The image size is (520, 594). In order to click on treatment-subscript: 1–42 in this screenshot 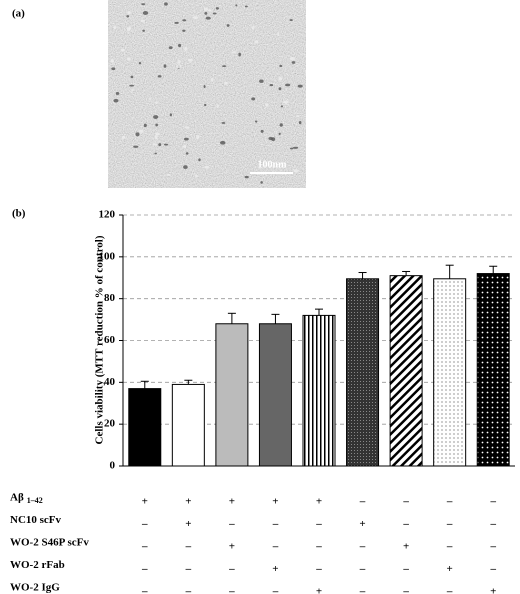, I will do `click(35, 500)`.